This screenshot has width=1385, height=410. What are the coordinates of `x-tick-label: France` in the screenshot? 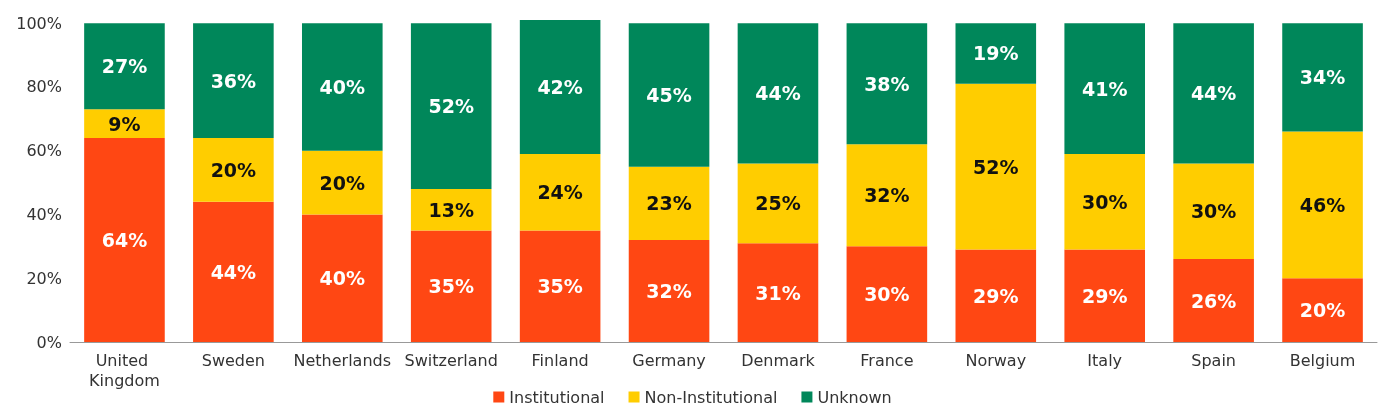 It's located at (887, 360).